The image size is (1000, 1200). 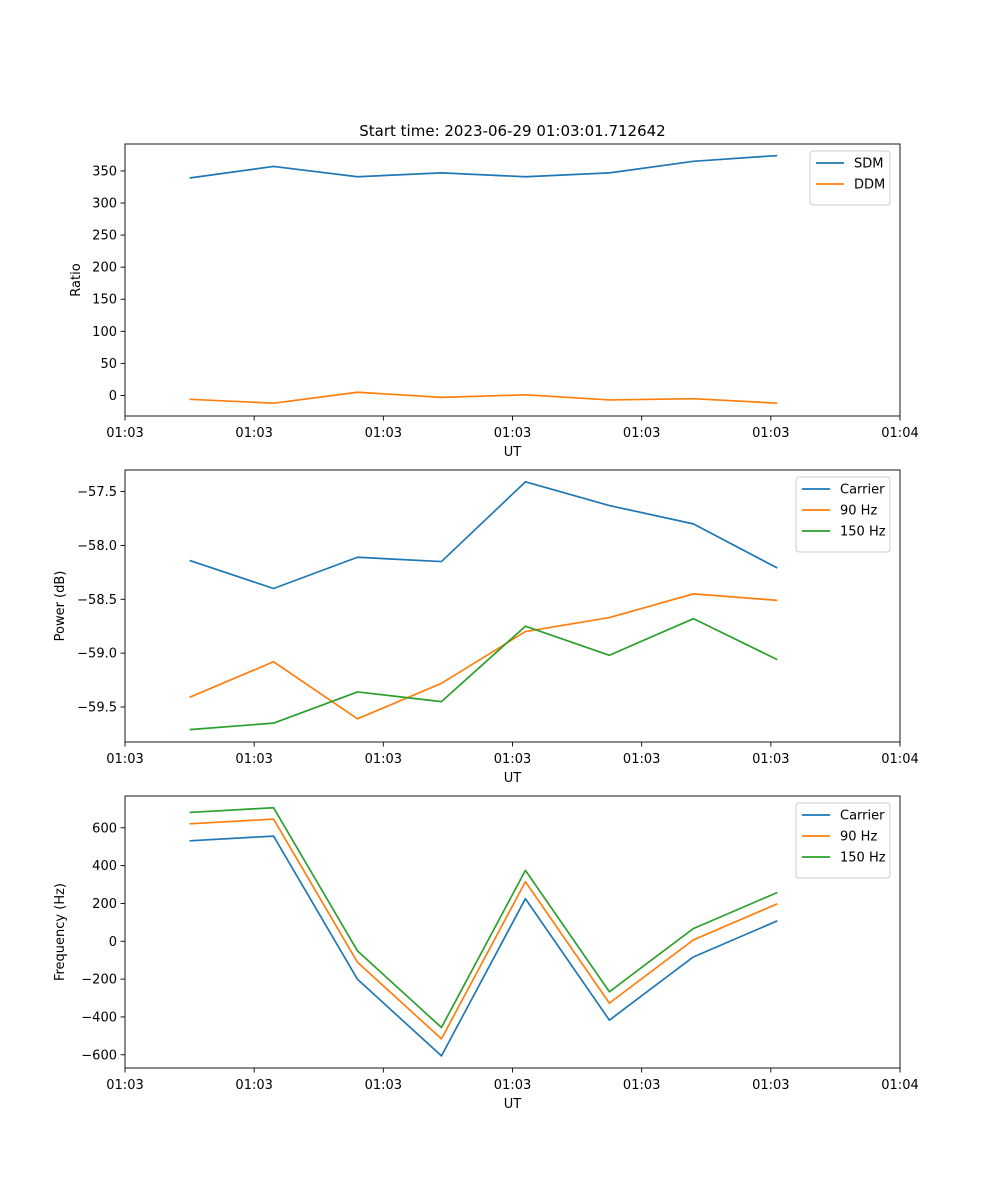 I want to click on y-tick-label: −57.5, so click(x=97, y=492).